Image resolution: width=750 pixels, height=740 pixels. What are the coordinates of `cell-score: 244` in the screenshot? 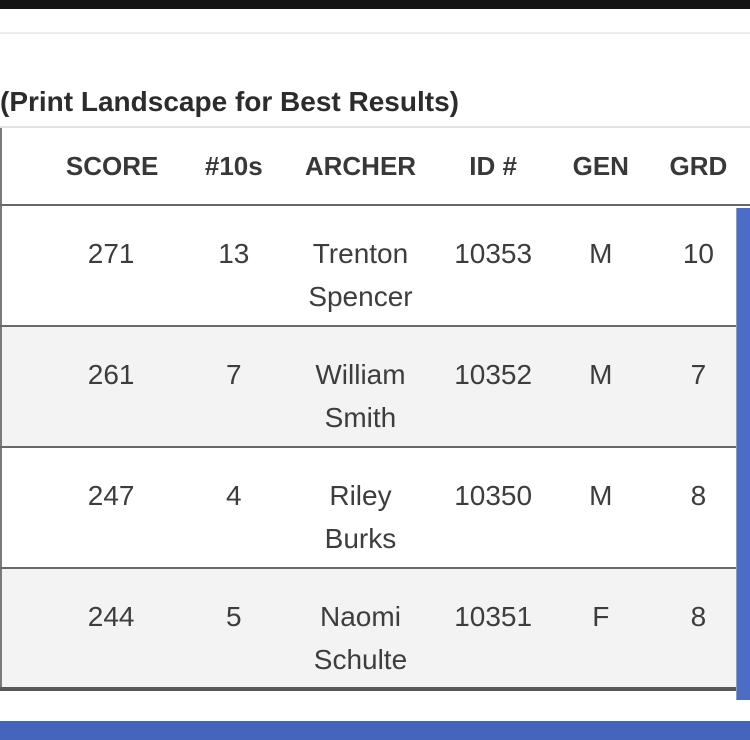 It's located at (111, 616).